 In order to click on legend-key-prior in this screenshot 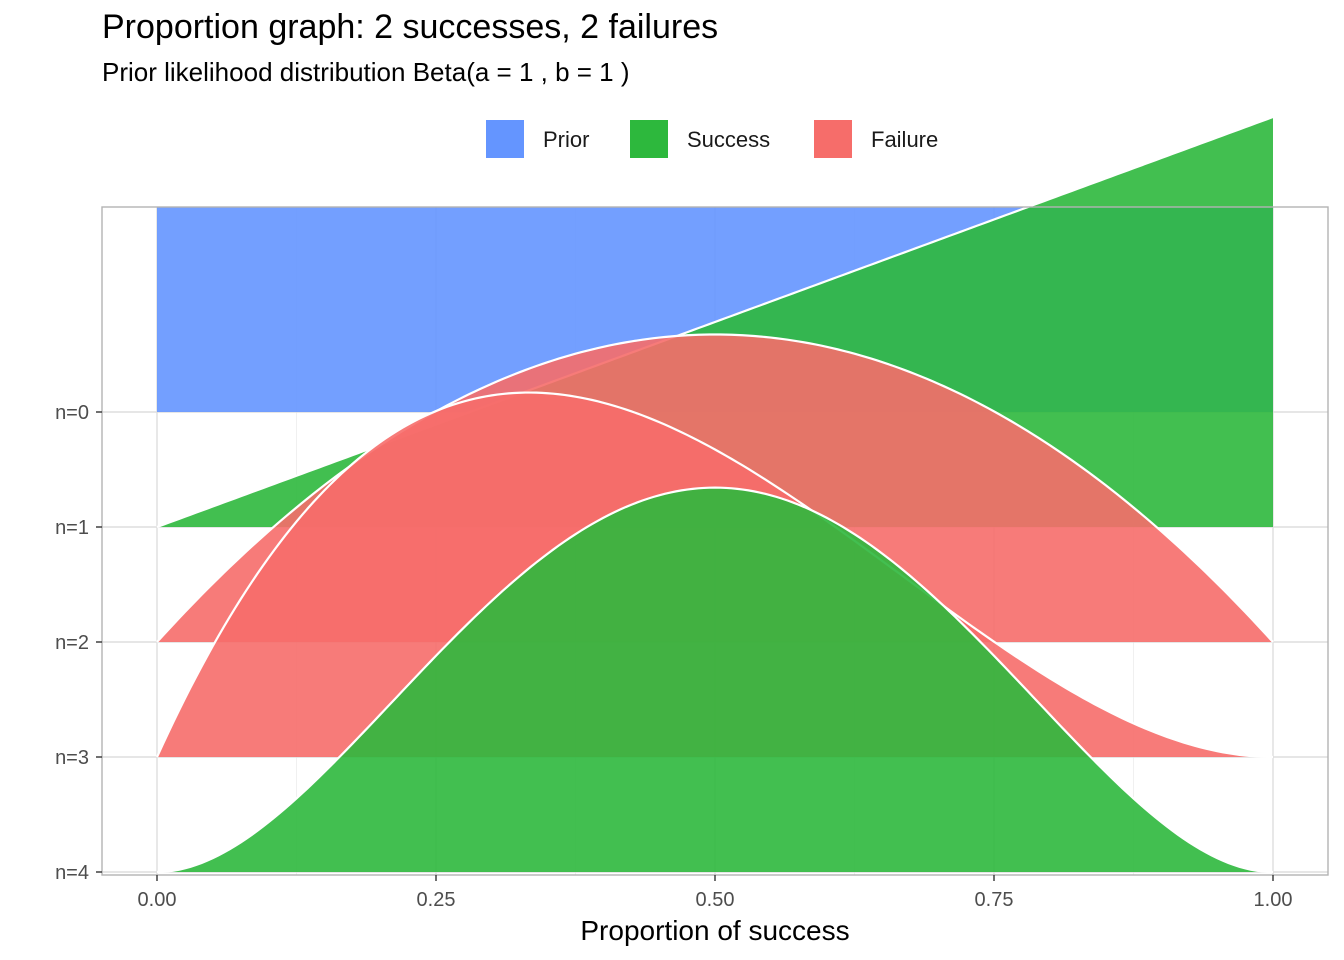, I will do `click(505, 139)`.